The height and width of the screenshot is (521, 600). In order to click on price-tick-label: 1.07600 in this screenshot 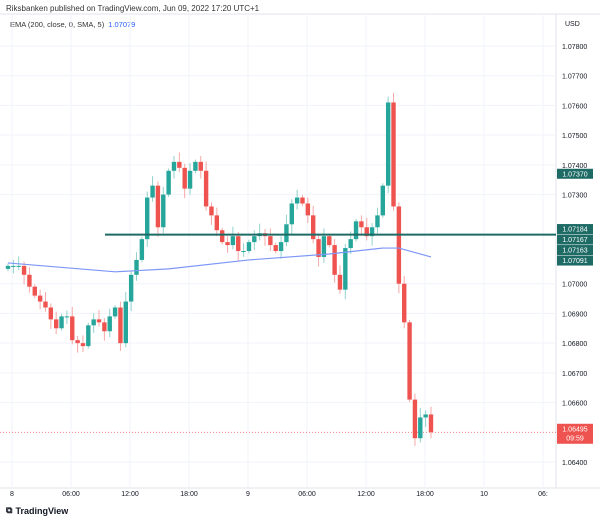, I will do `click(574, 106)`.